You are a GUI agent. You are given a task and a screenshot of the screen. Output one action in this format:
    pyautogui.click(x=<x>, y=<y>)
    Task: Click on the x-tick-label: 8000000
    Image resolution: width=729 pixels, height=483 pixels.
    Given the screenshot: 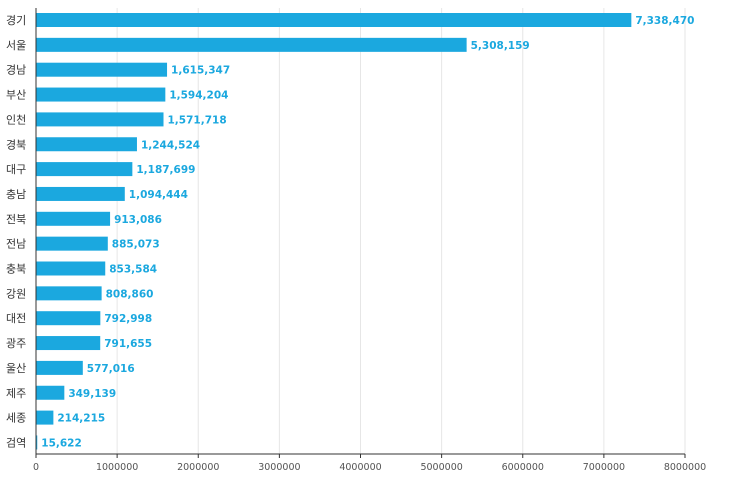 What is the action you would take?
    pyautogui.click(x=685, y=467)
    